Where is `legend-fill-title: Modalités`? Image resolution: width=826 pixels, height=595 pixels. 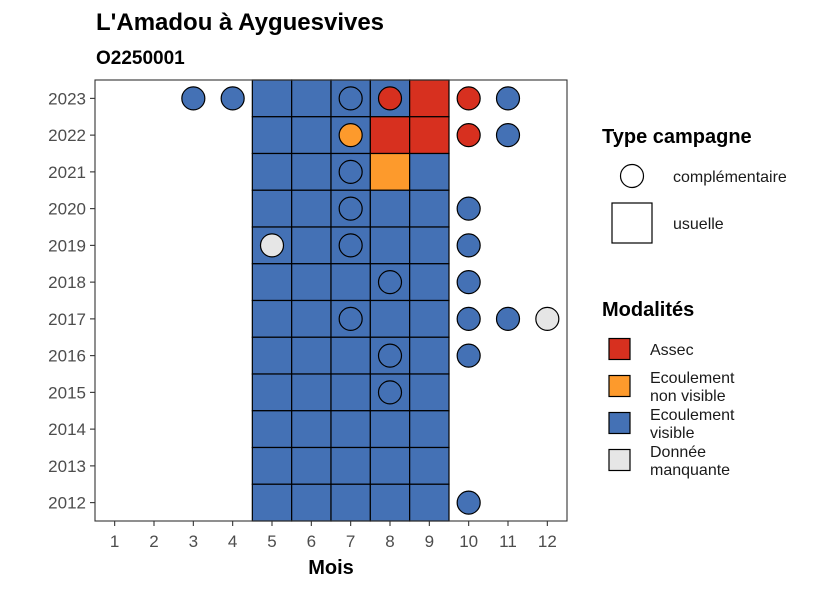
legend-fill-title: Modalités is located at coordinates (648, 310).